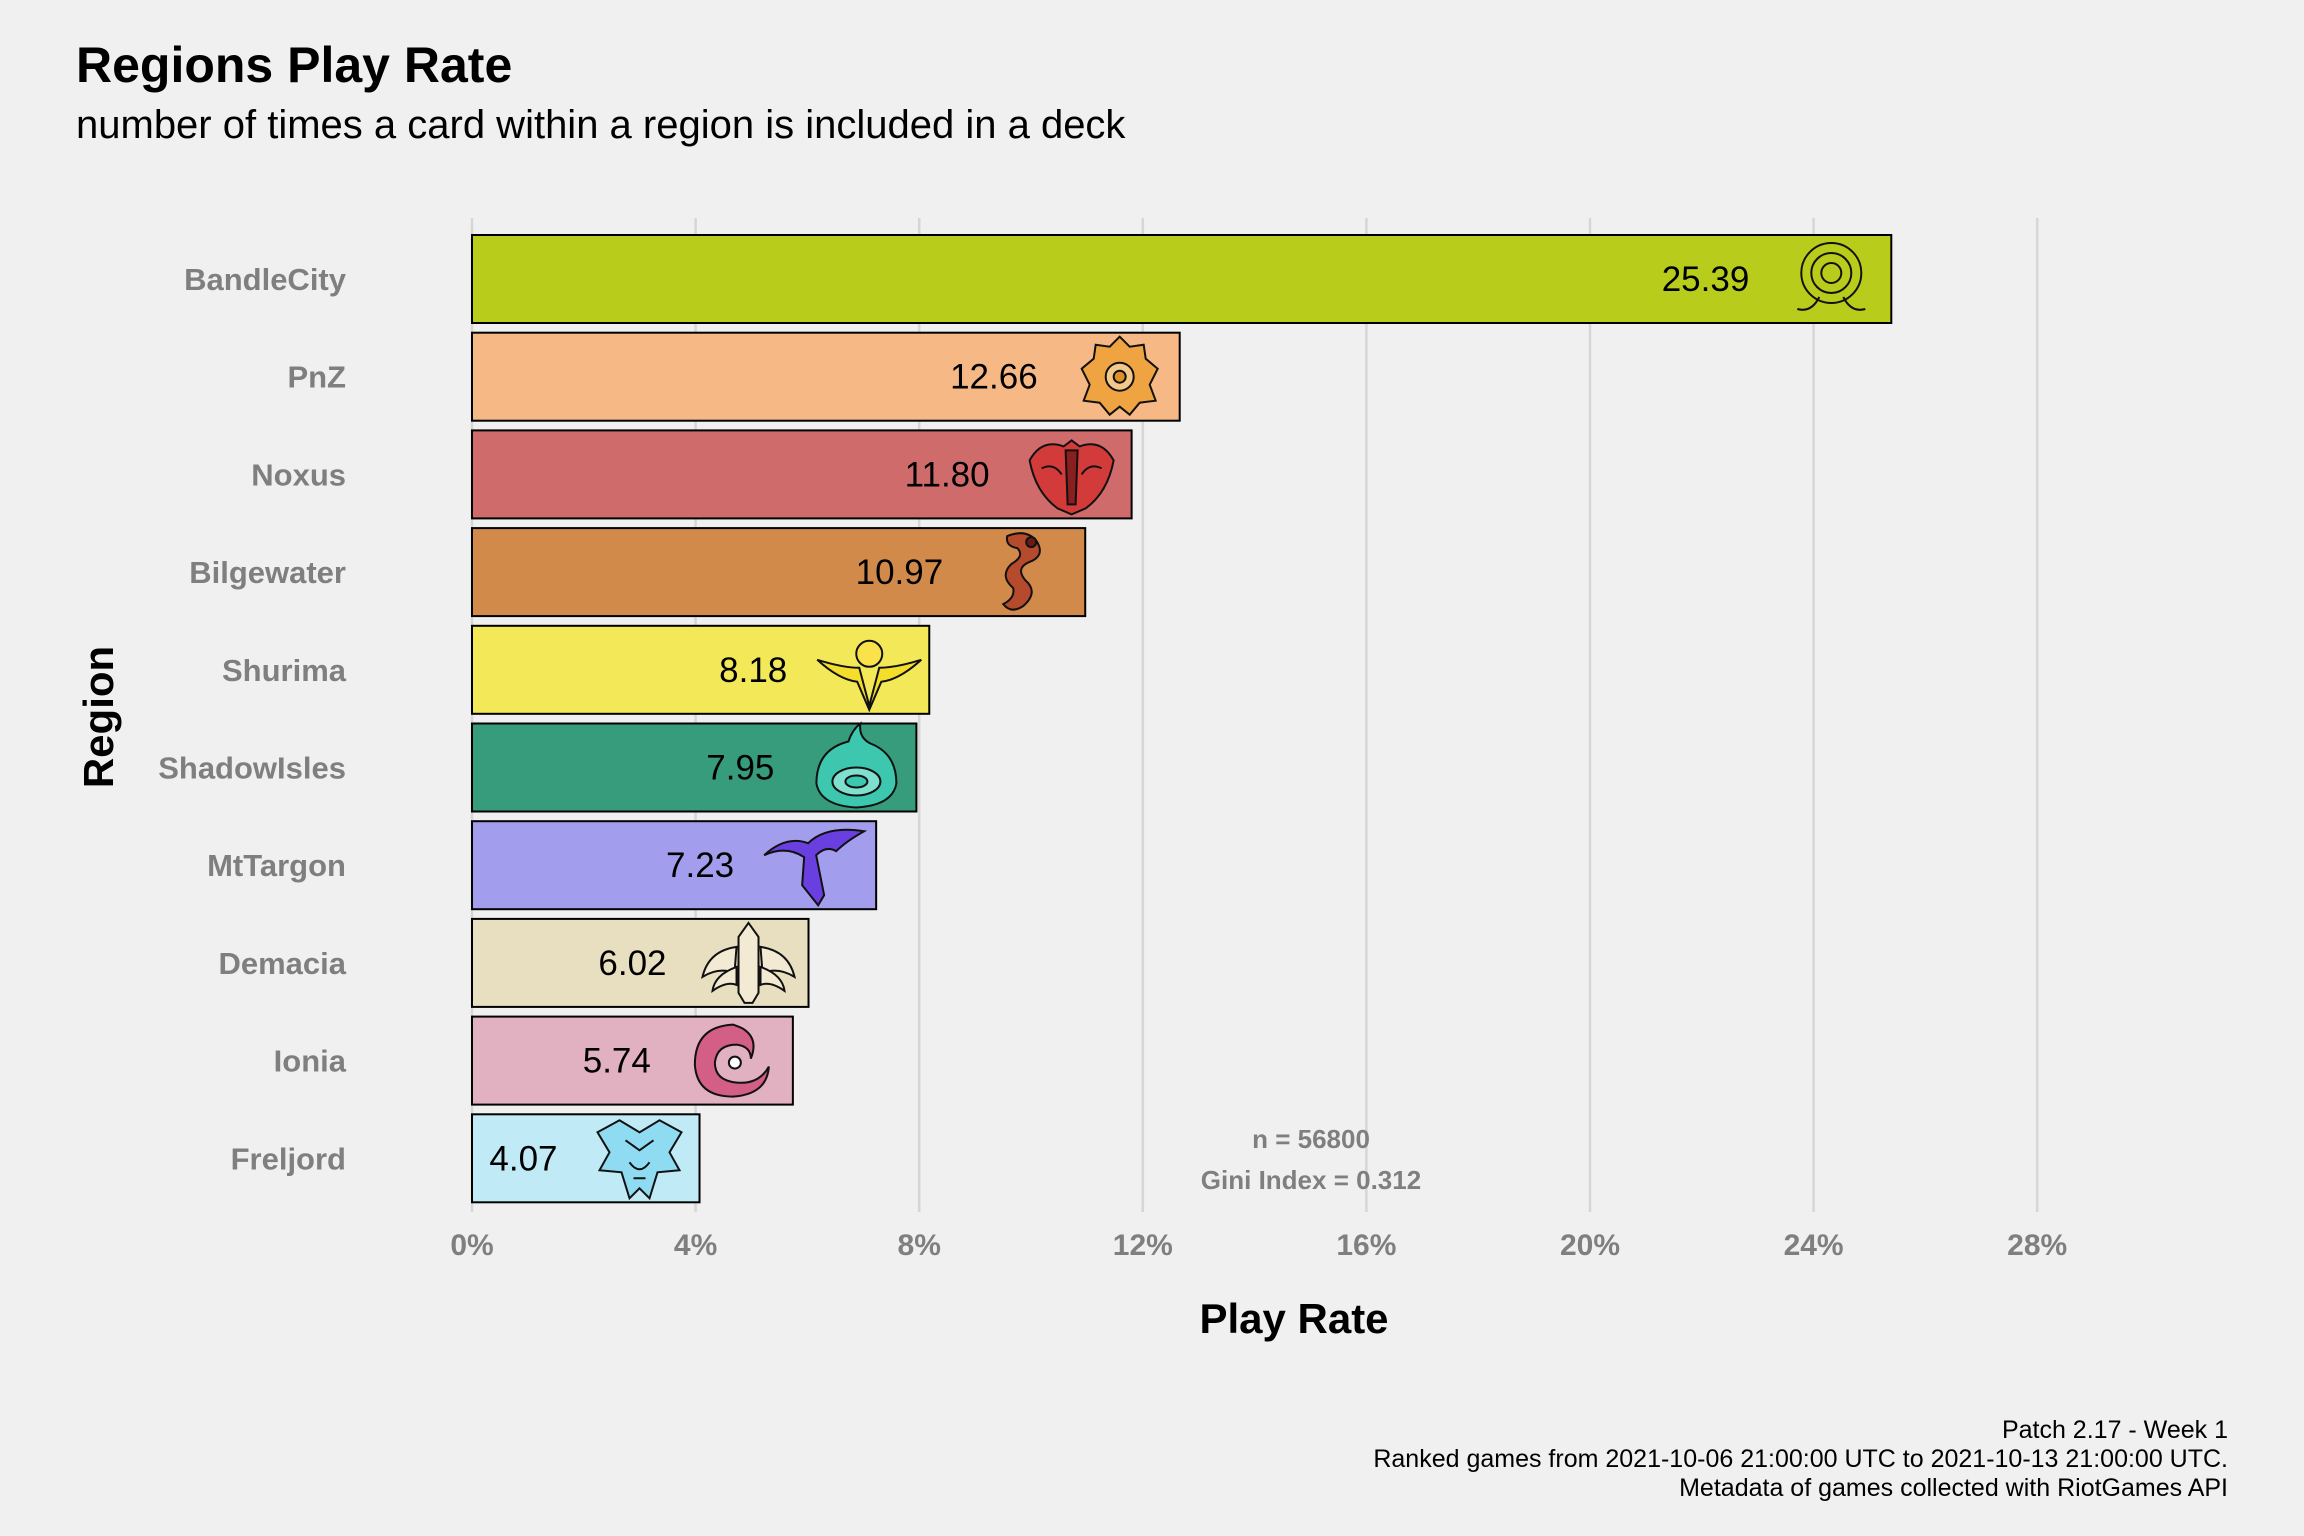 The height and width of the screenshot is (1536, 2304). Describe the element at coordinates (779, 572) in the screenshot. I see `bar-bilgewater` at that location.